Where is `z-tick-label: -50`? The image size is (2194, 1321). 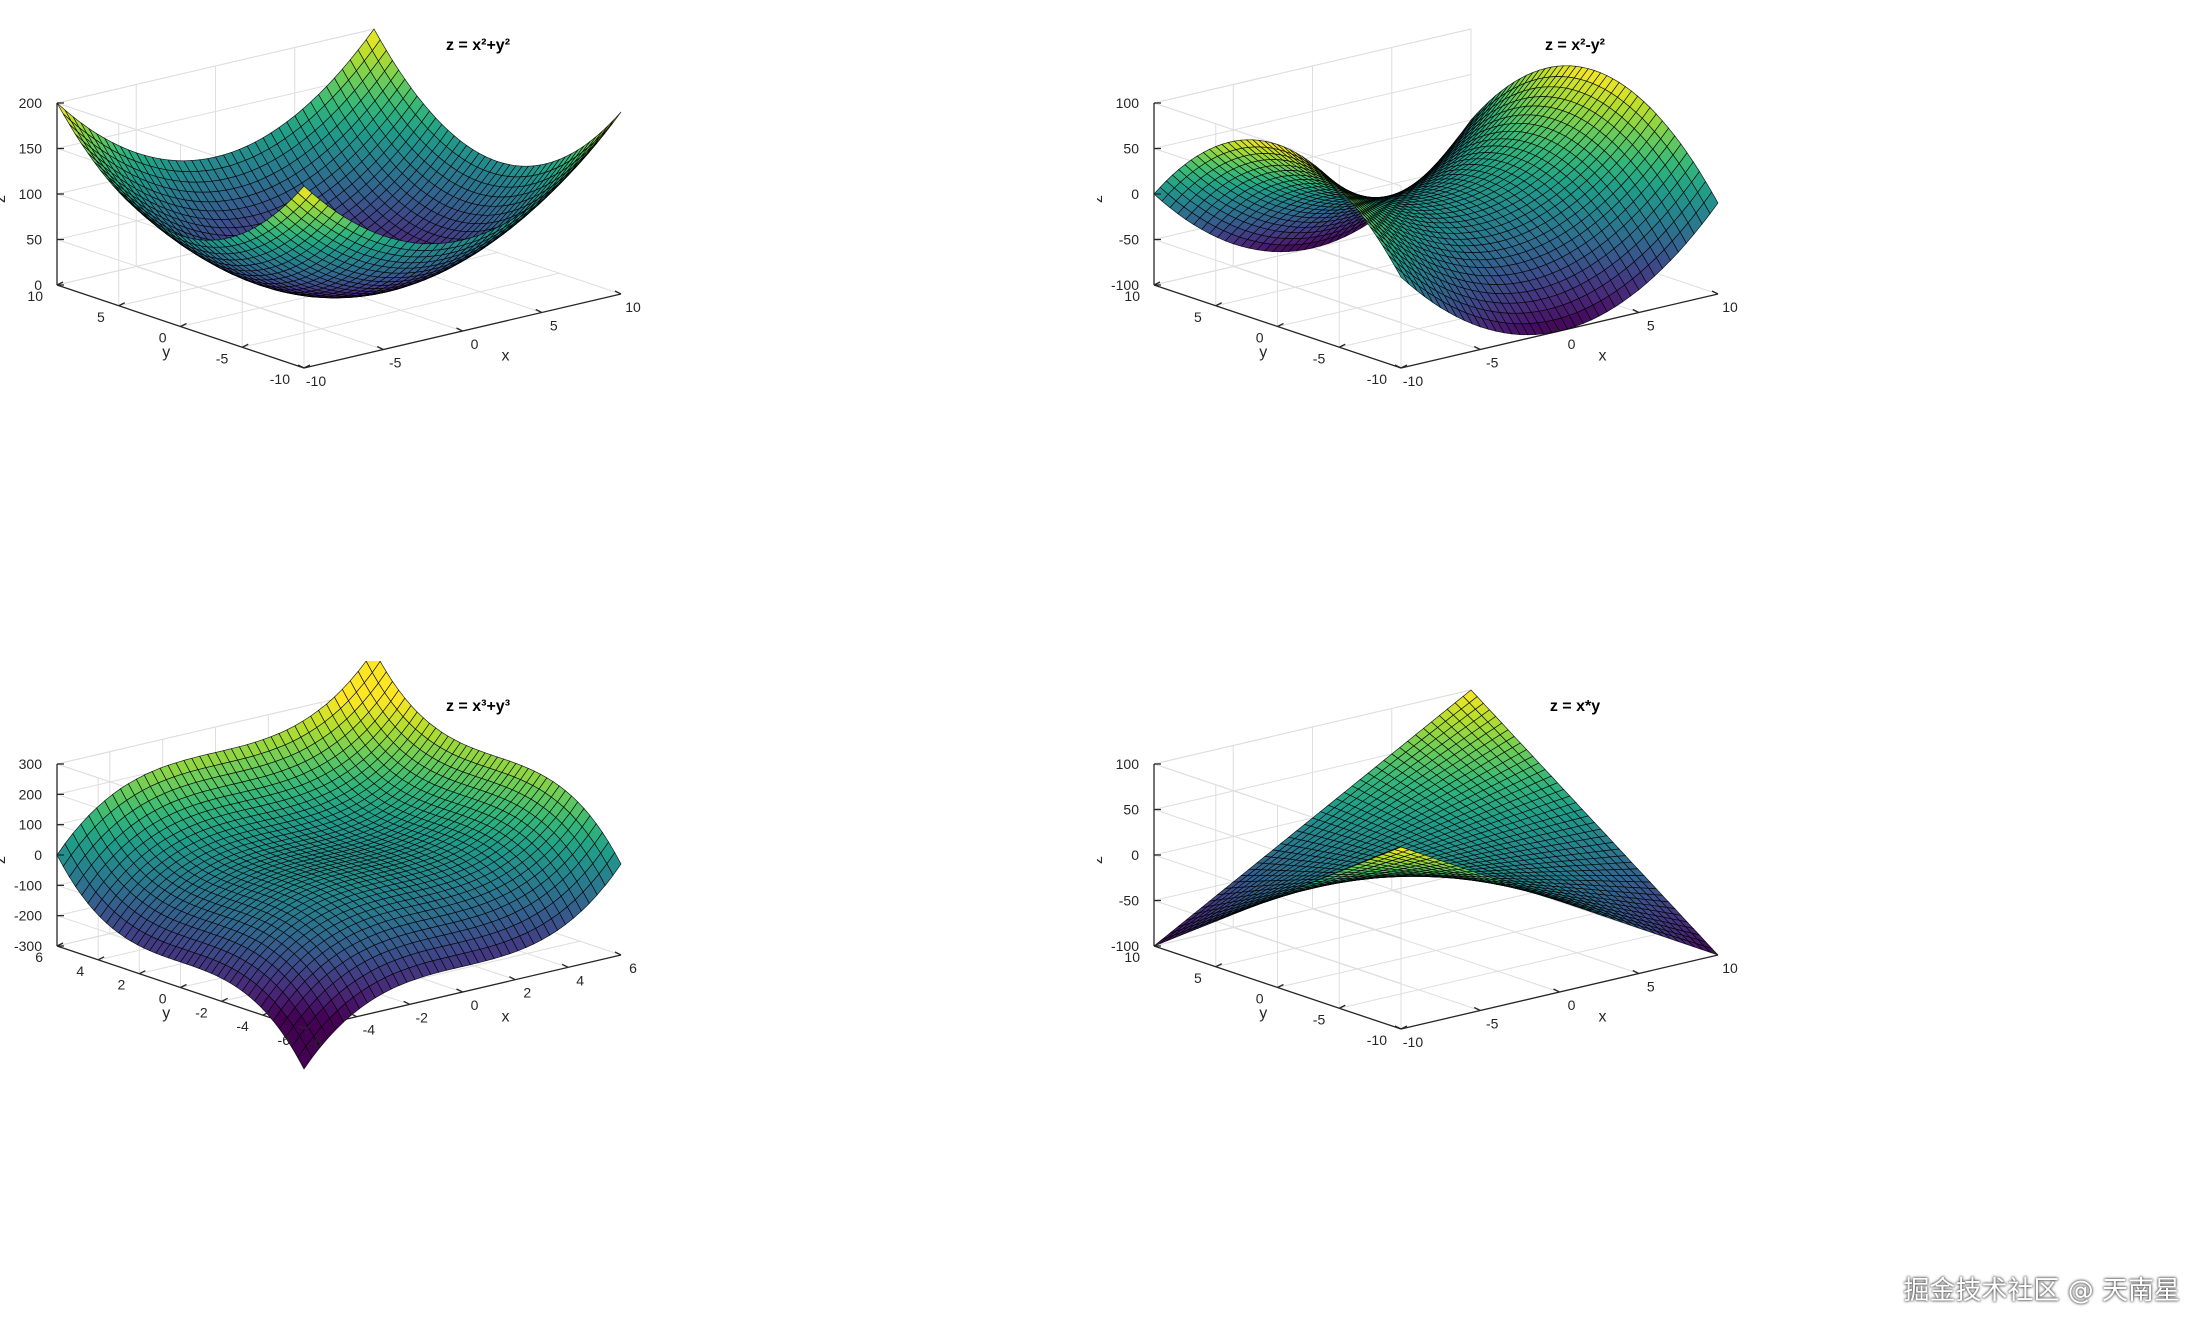 z-tick-label: -50 is located at coordinates (1129, 240).